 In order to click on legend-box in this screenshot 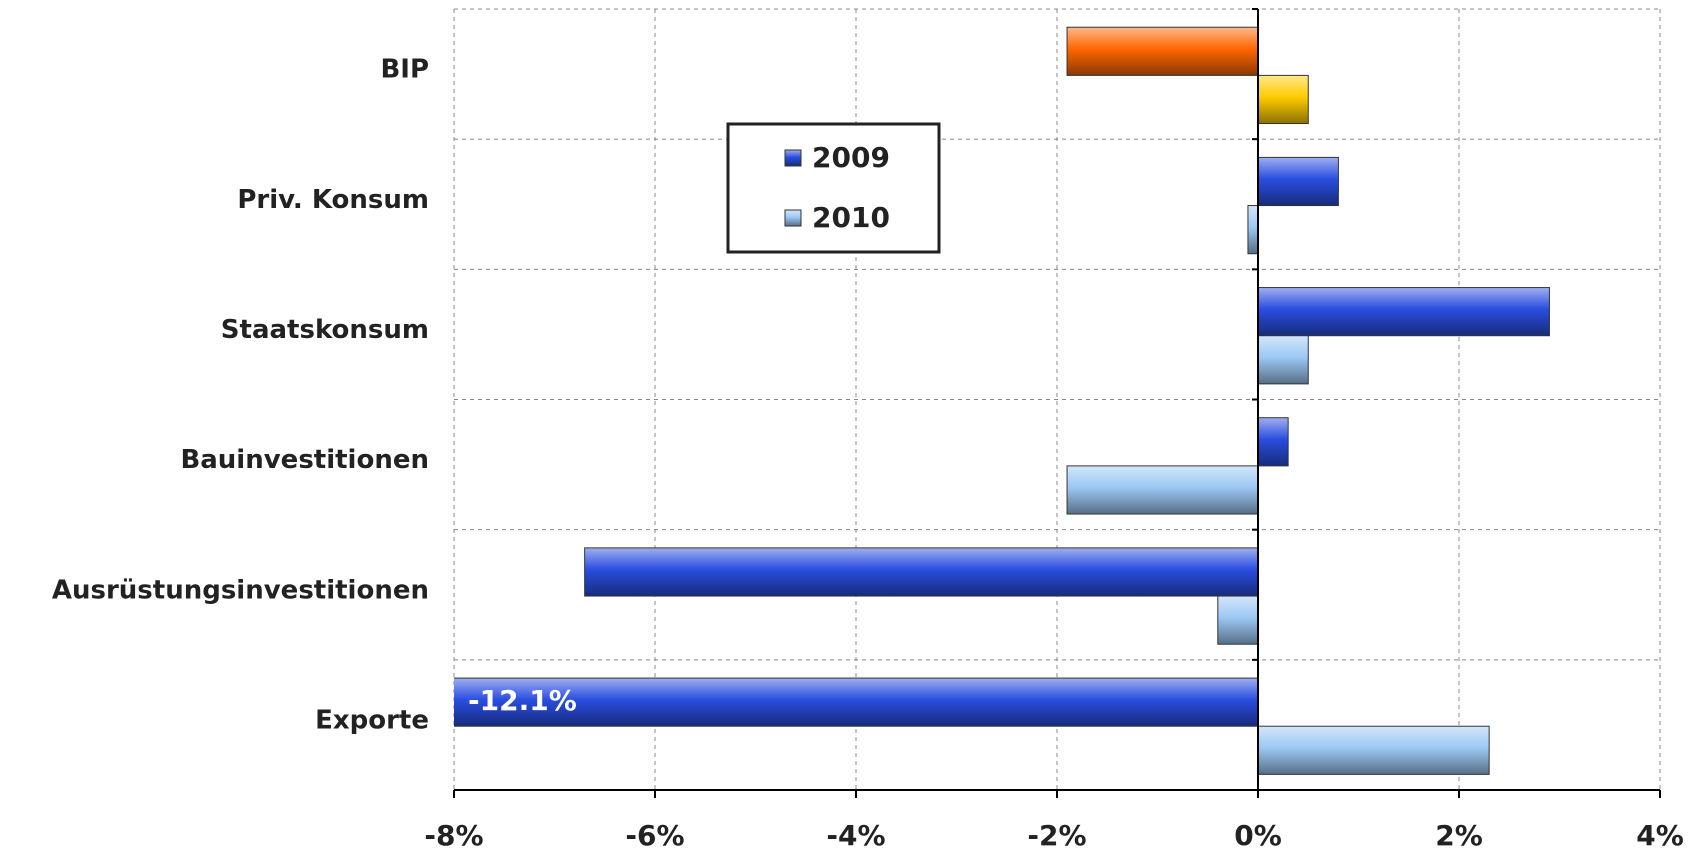, I will do `click(833, 188)`.